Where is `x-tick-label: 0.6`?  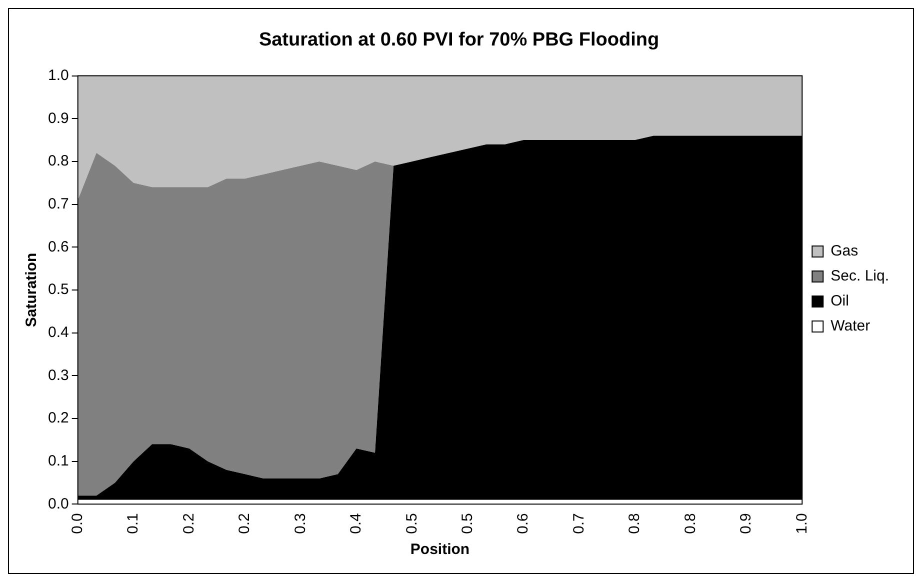
x-tick-label: 0.6 is located at coordinates (523, 523).